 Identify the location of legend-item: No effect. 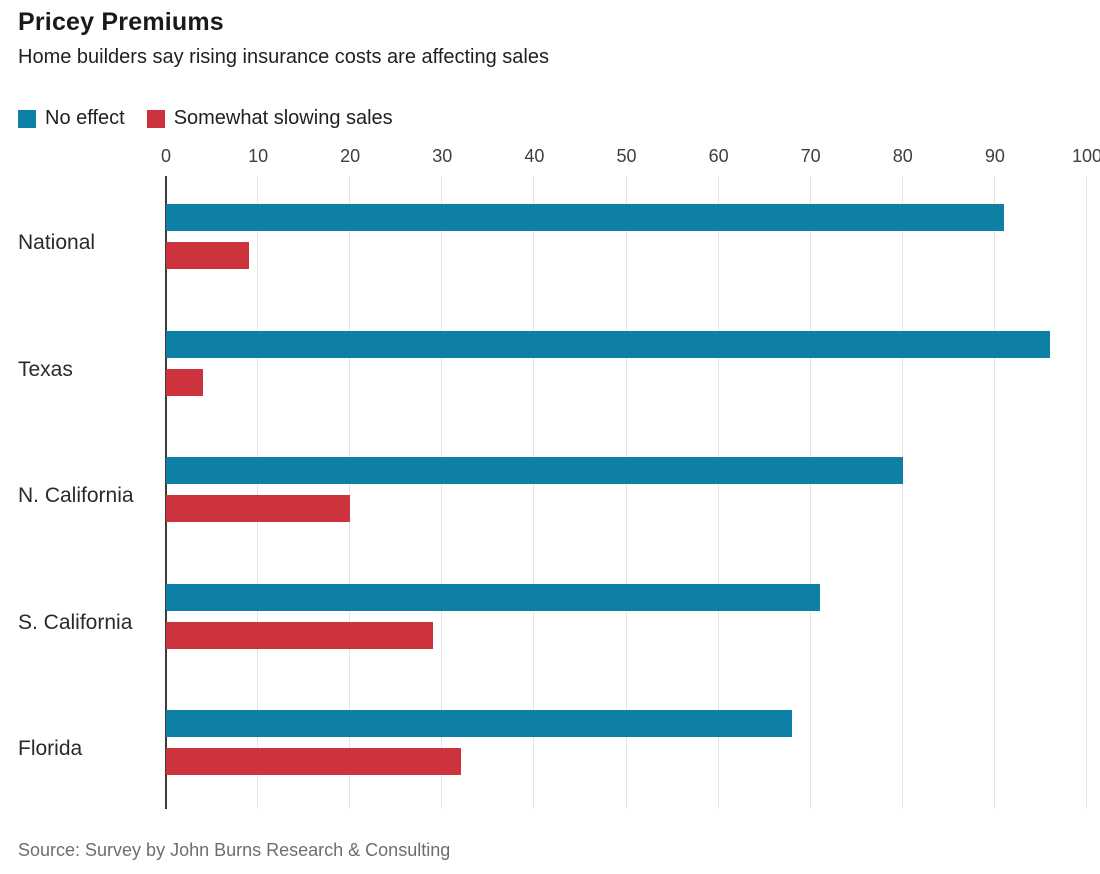
(71, 118).